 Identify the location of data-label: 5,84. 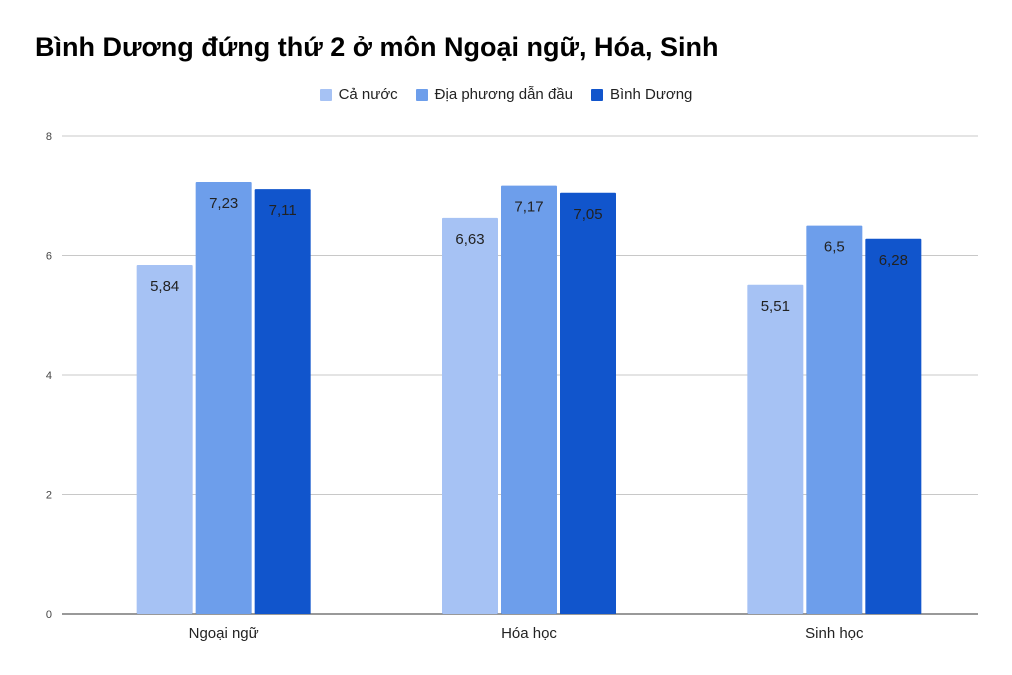
(164, 286).